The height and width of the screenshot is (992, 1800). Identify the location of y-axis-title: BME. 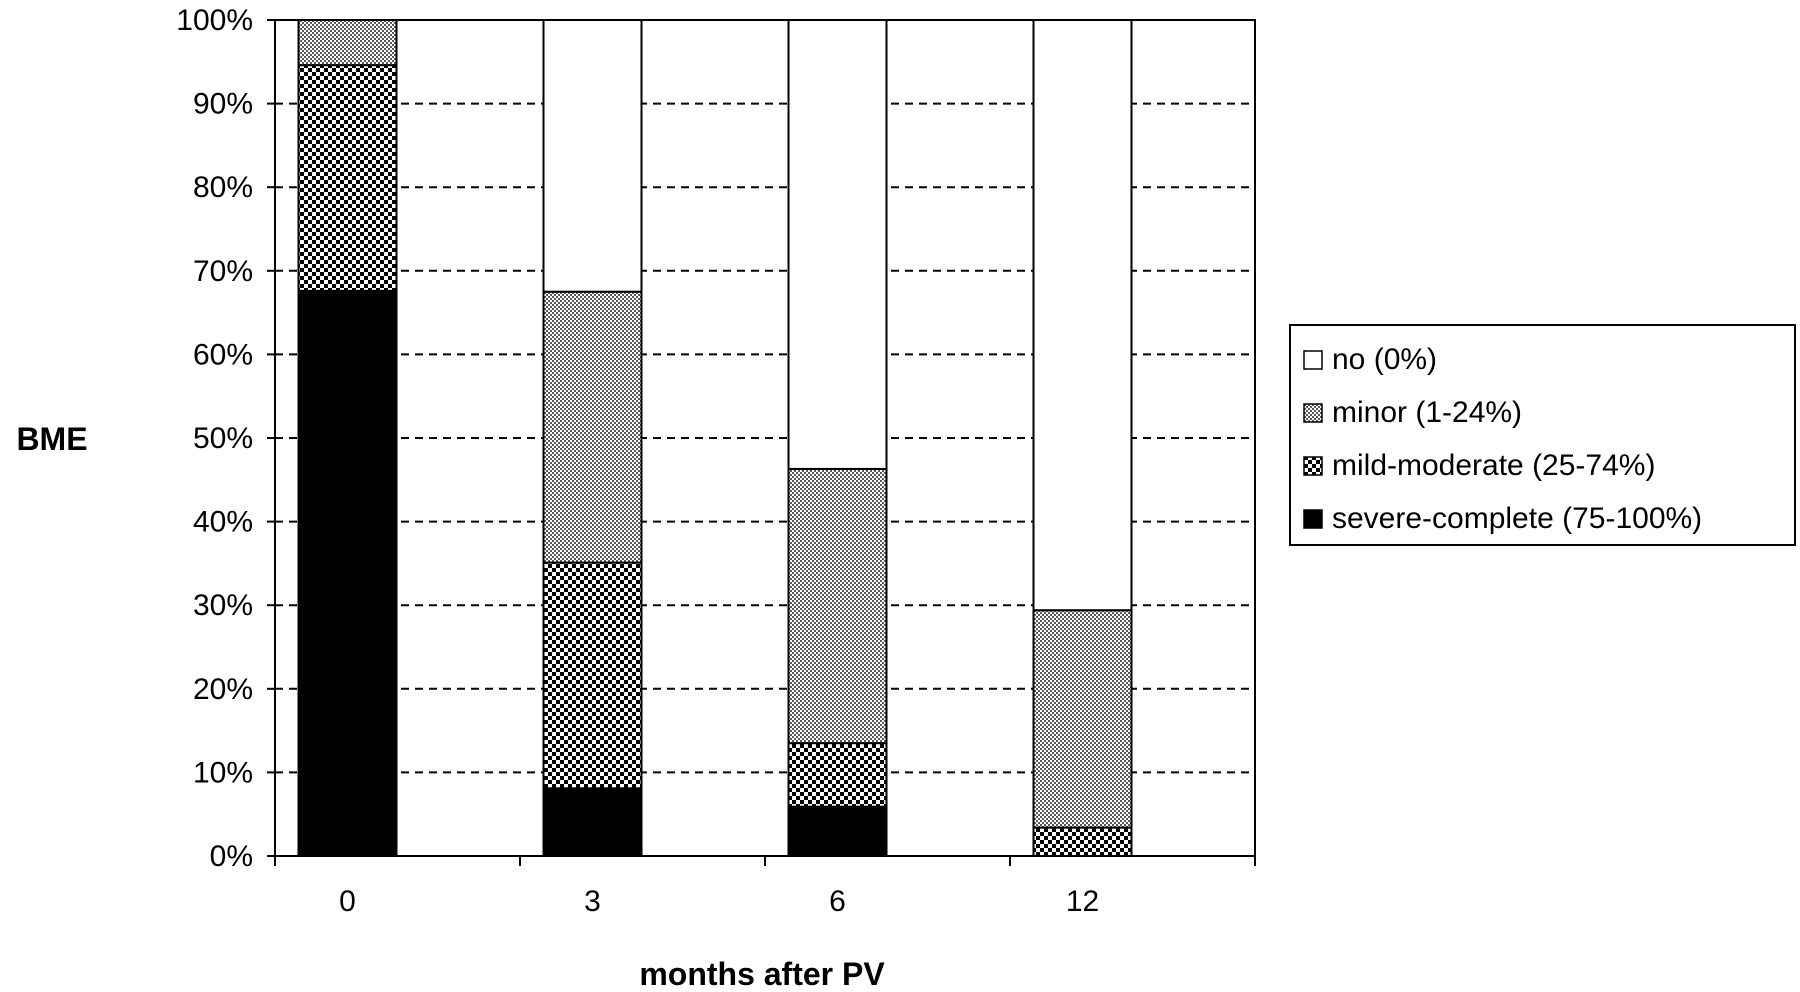
(51, 439).